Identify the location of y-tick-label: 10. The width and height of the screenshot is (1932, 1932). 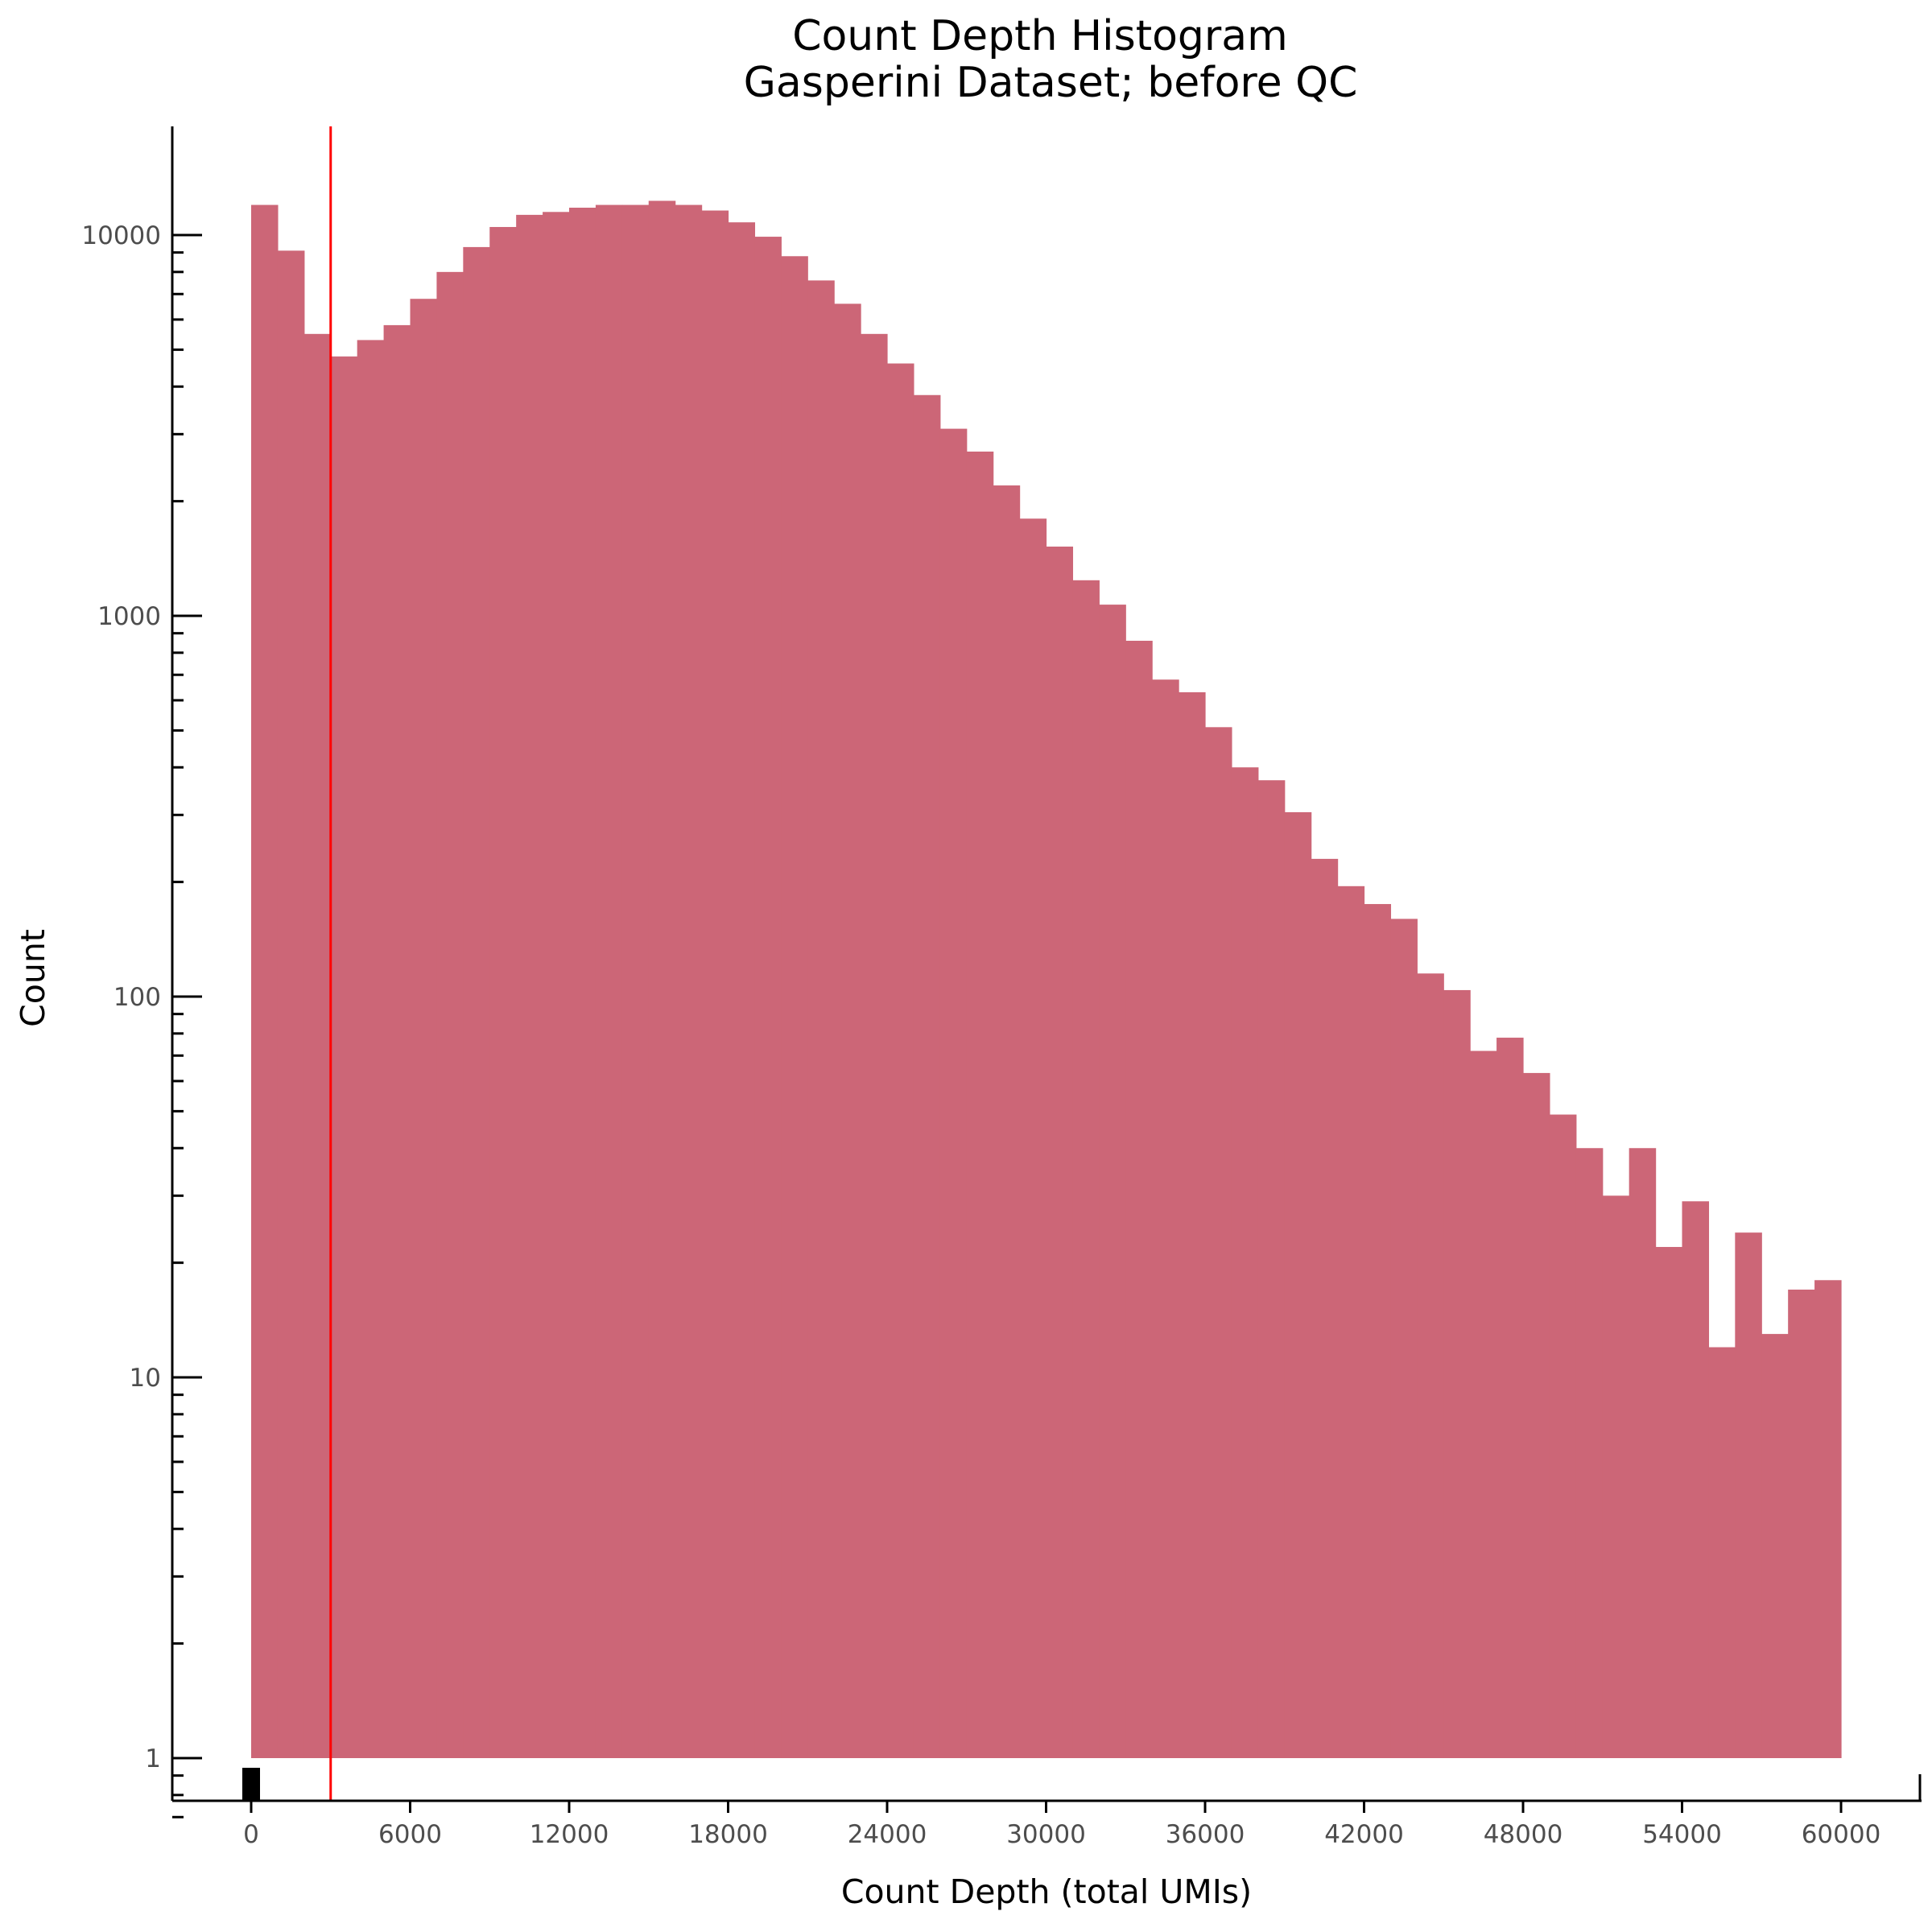
(145, 1378).